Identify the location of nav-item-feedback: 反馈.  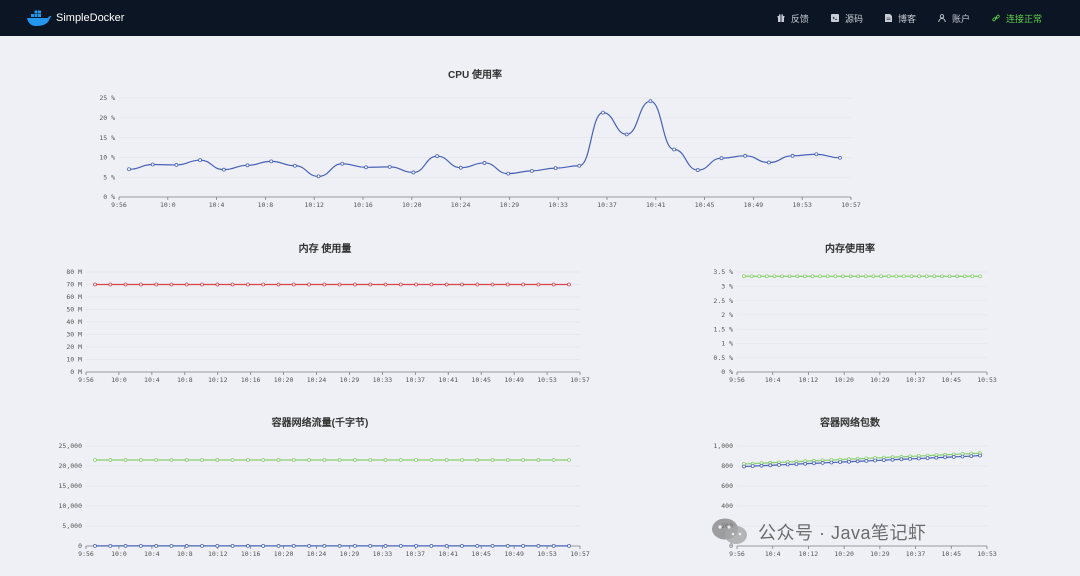
(793, 18).